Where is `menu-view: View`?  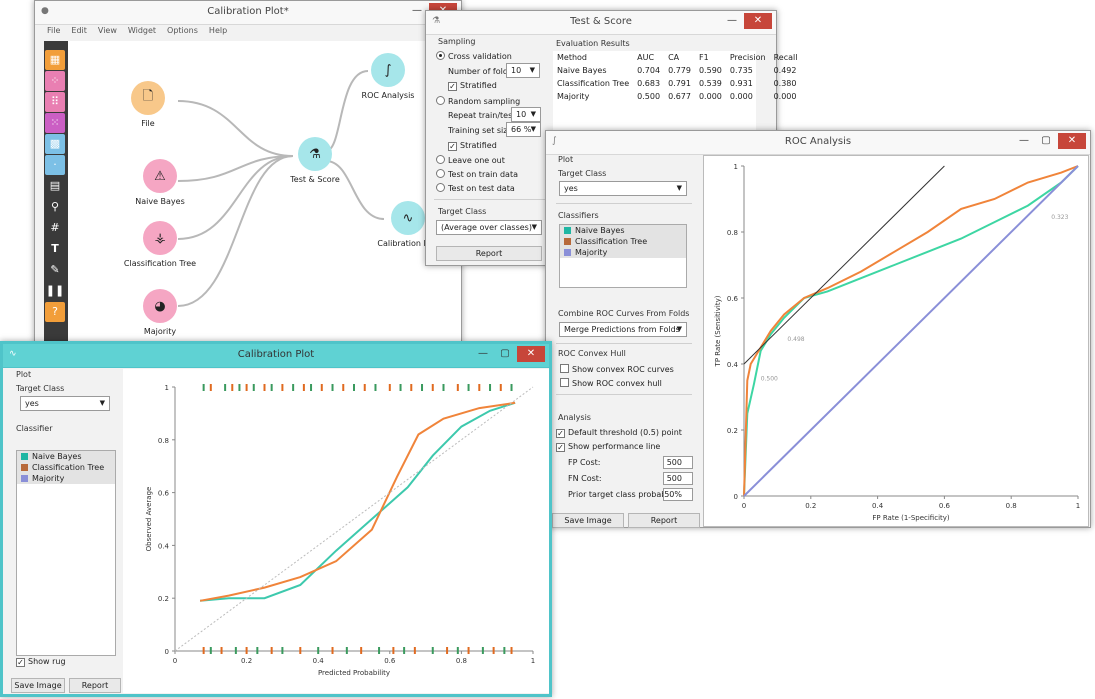
menu-view: View is located at coordinates (107, 30).